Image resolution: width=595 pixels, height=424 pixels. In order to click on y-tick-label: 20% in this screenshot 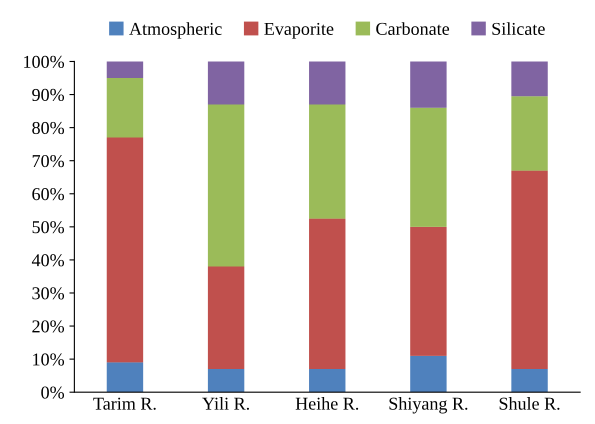, I will do `click(48, 326)`.